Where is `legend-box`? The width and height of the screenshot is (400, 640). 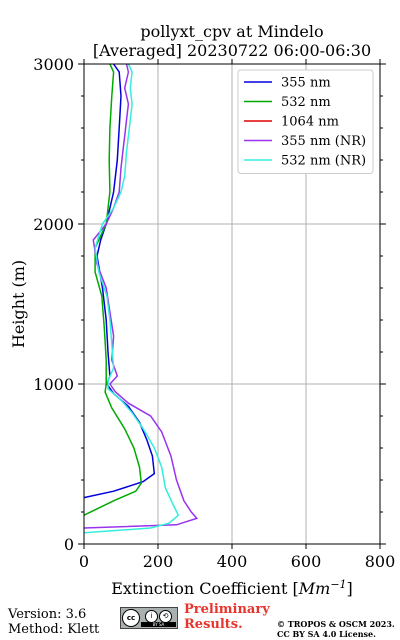 legend-box is located at coordinates (305, 121).